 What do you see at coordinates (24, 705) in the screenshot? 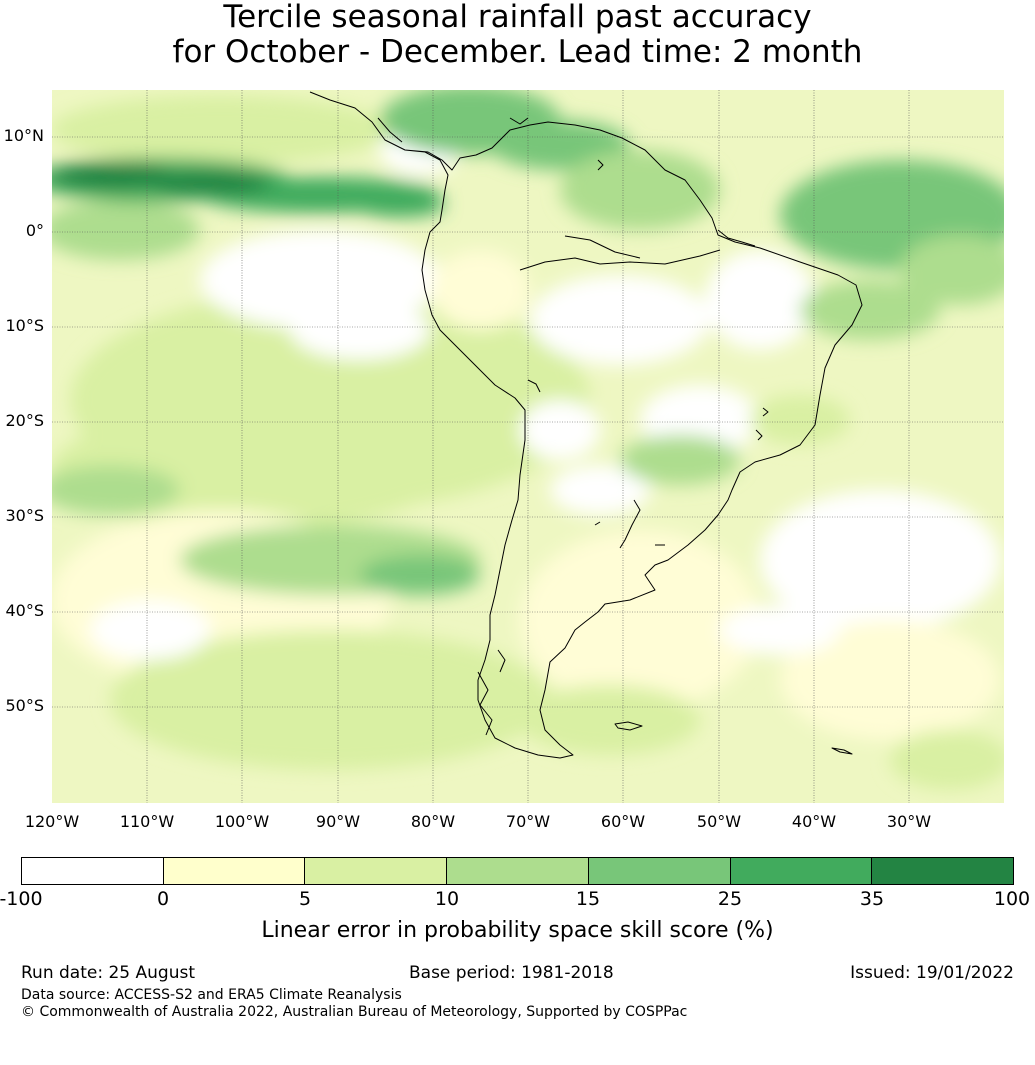
I see `lat-label: 50°S` at bounding box center [24, 705].